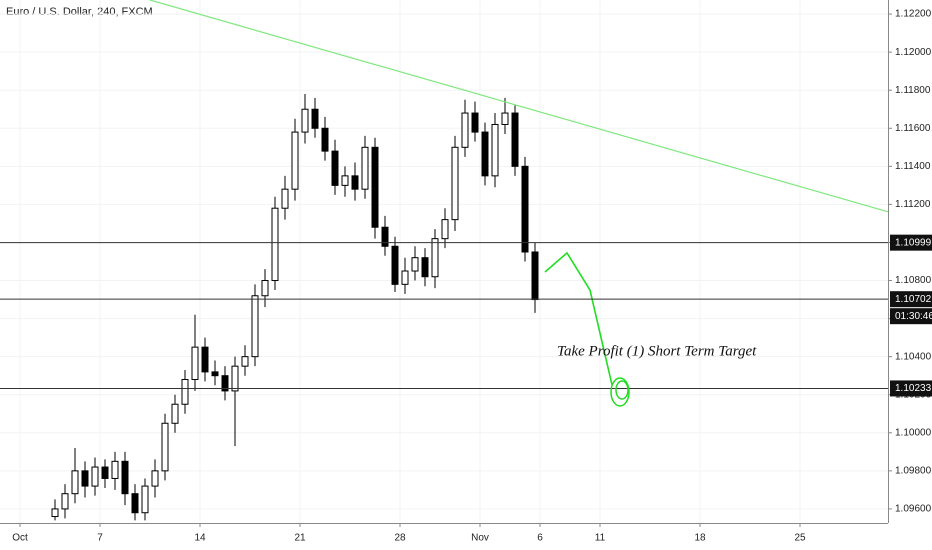 The width and height of the screenshot is (932, 550). I want to click on x-tick-label: Nov, so click(480, 538).